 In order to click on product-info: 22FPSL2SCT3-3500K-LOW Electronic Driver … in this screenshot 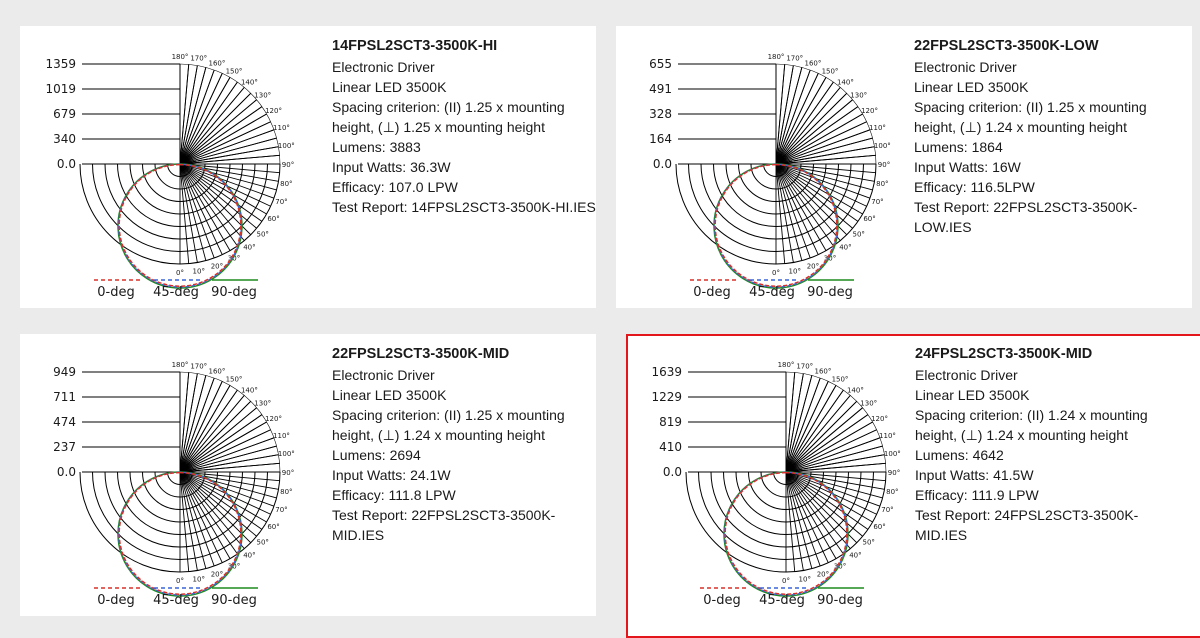, I will do `click(1049, 136)`.